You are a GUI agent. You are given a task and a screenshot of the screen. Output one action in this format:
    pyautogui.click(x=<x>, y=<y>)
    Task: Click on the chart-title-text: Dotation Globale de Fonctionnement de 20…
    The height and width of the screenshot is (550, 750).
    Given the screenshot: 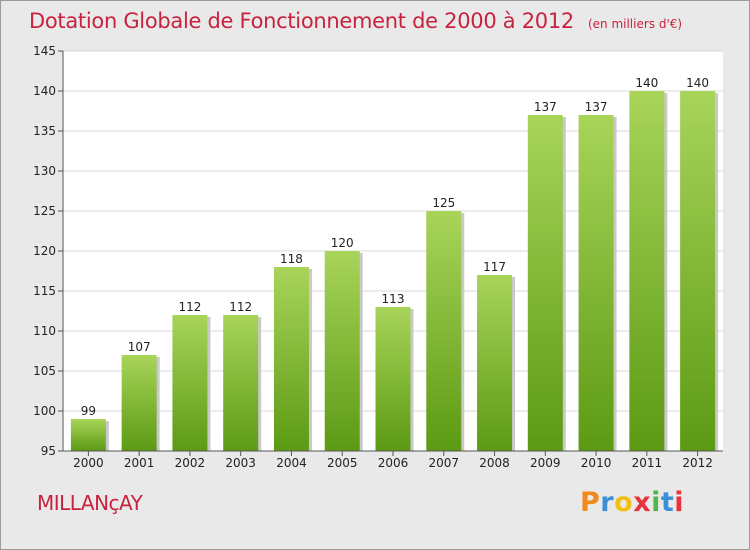 What is the action you would take?
    pyautogui.click(x=301, y=21)
    